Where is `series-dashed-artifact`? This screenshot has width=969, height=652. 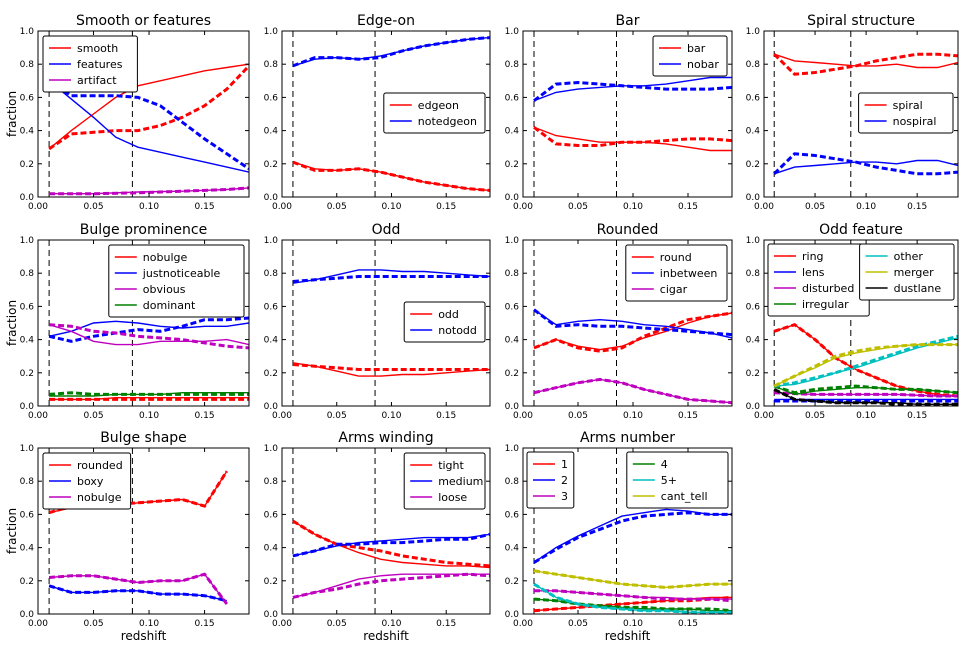
series-dashed-artifact is located at coordinates (149, 191).